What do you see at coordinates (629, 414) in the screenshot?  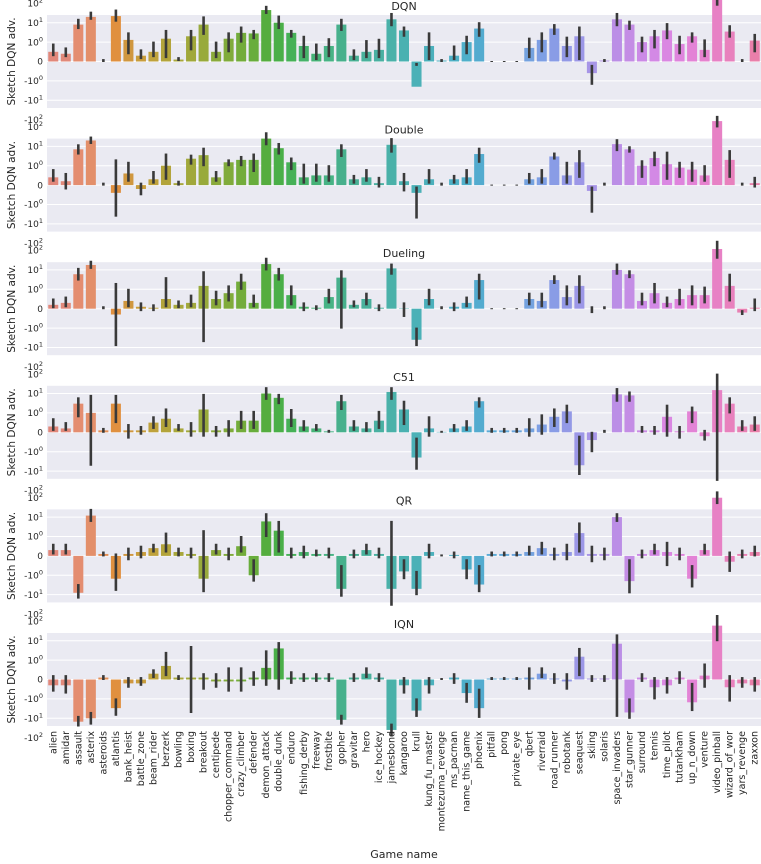 I see `bar-star_gunner` at bounding box center [629, 414].